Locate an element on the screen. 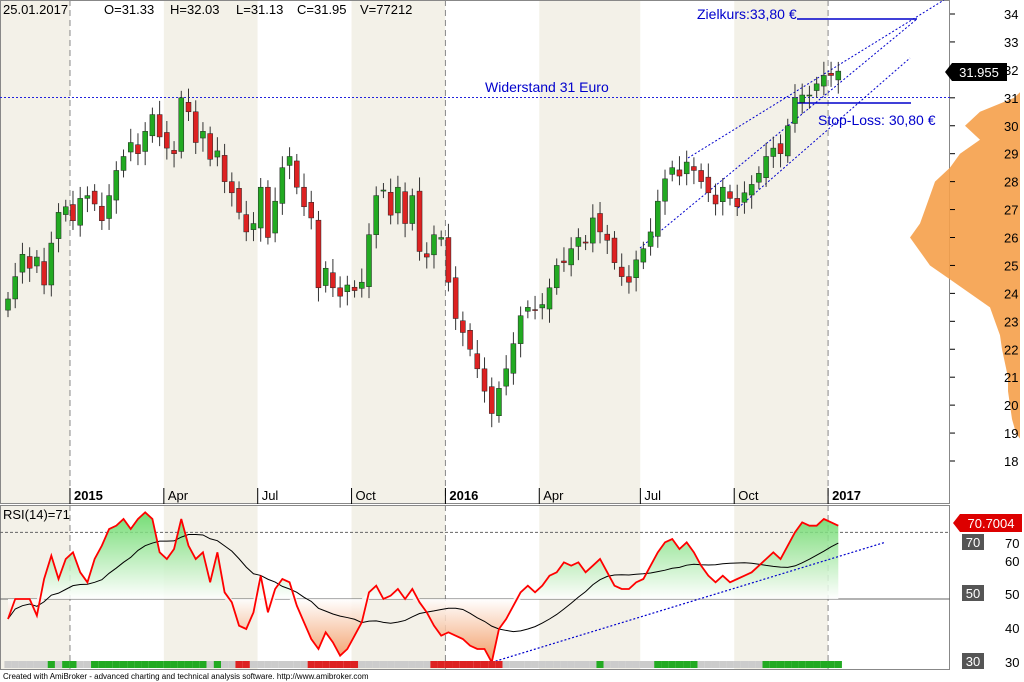 This screenshot has height=682, width=1024. rsi-label: RSI(14)=71 is located at coordinates (36, 514).